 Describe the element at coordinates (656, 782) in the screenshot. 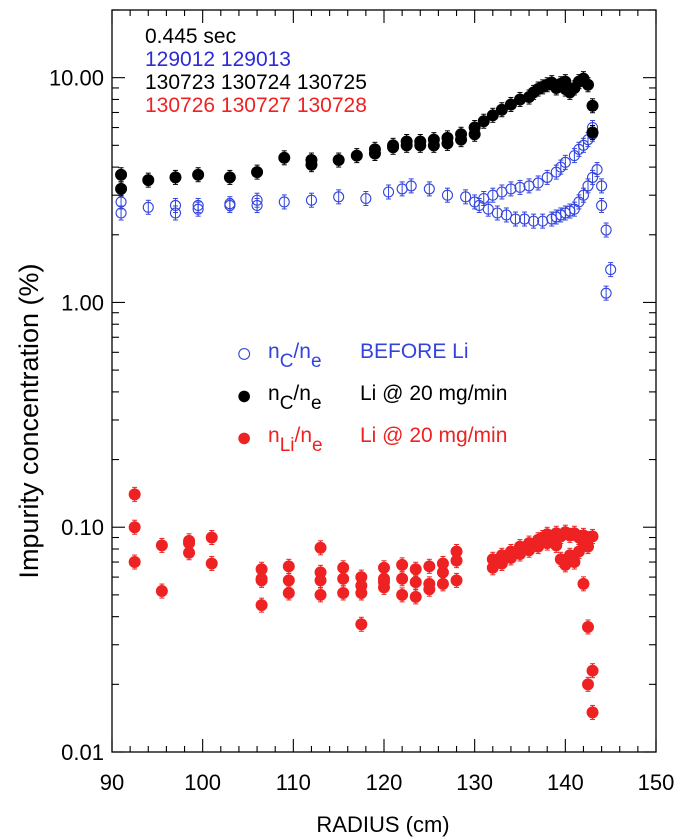

I see `x-tick-label: 150` at that location.